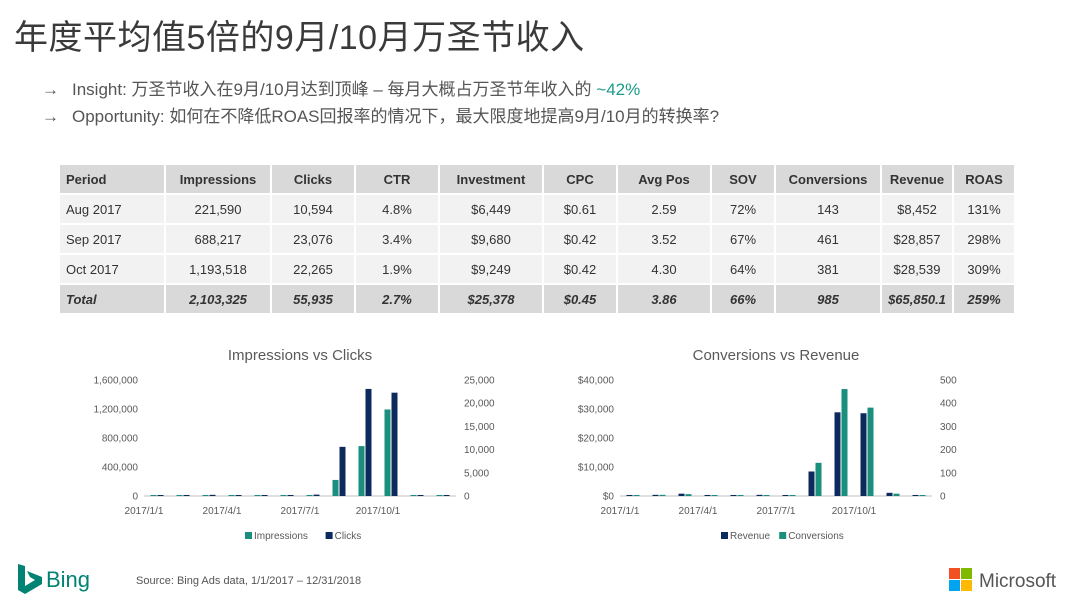  I want to click on table-cell: 1.9%, so click(397, 269).